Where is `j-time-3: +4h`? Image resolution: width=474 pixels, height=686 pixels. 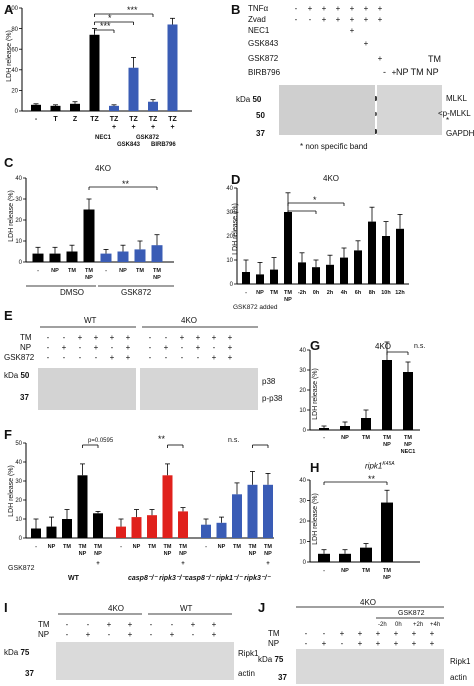 j-time-3: +4h is located at coordinates (435, 625).